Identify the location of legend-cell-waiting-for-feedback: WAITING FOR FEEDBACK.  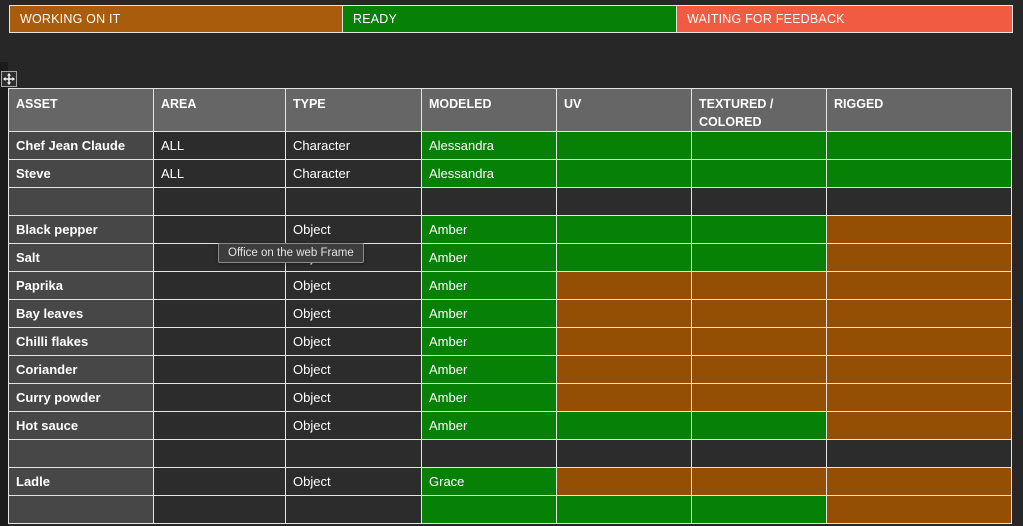
(844, 19).